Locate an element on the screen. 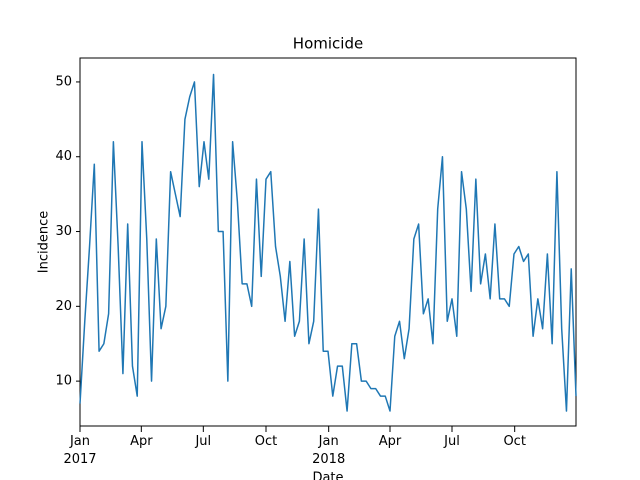 Image resolution: width=640 pixels, height=480 pixels. y-tick-label: 50 is located at coordinates (63, 81).